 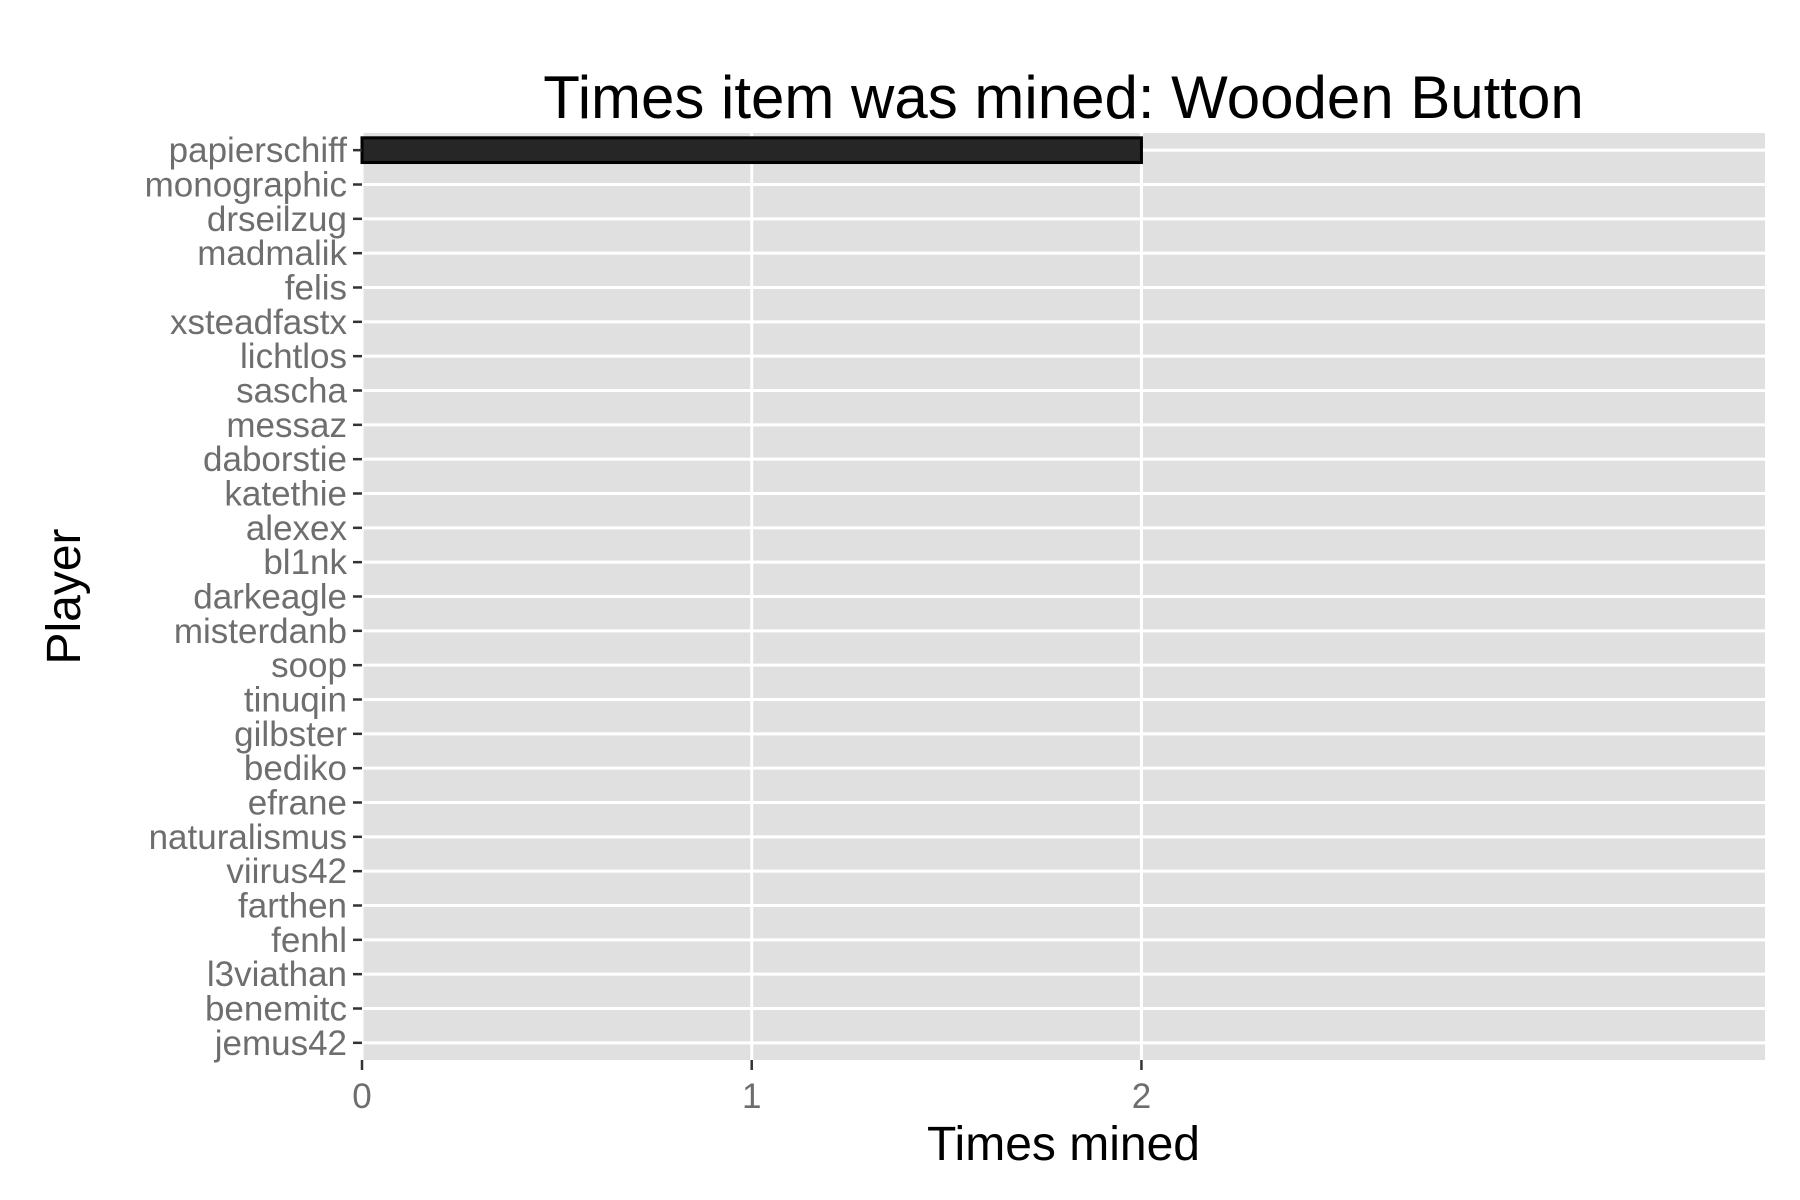 I want to click on y-tick-label: l3viathan, so click(x=277, y=974).